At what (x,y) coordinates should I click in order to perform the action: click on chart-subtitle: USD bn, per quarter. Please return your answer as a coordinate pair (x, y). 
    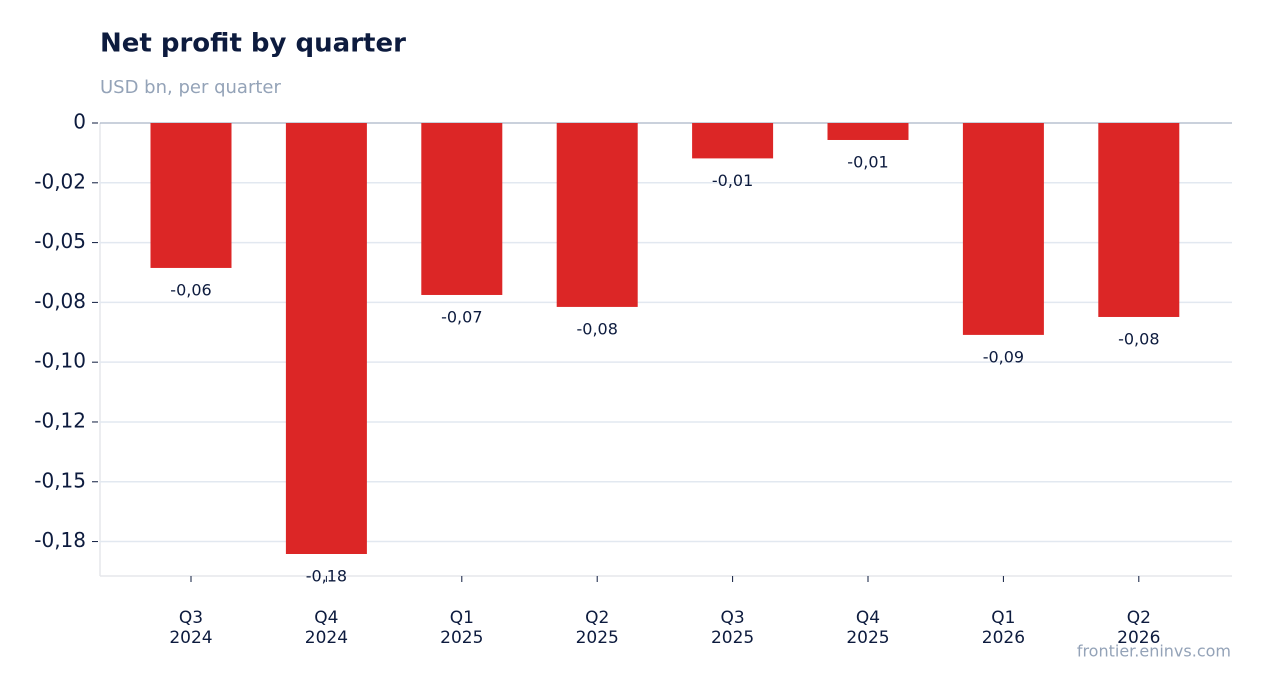
    Looking at the image, I should click on (190, 87).